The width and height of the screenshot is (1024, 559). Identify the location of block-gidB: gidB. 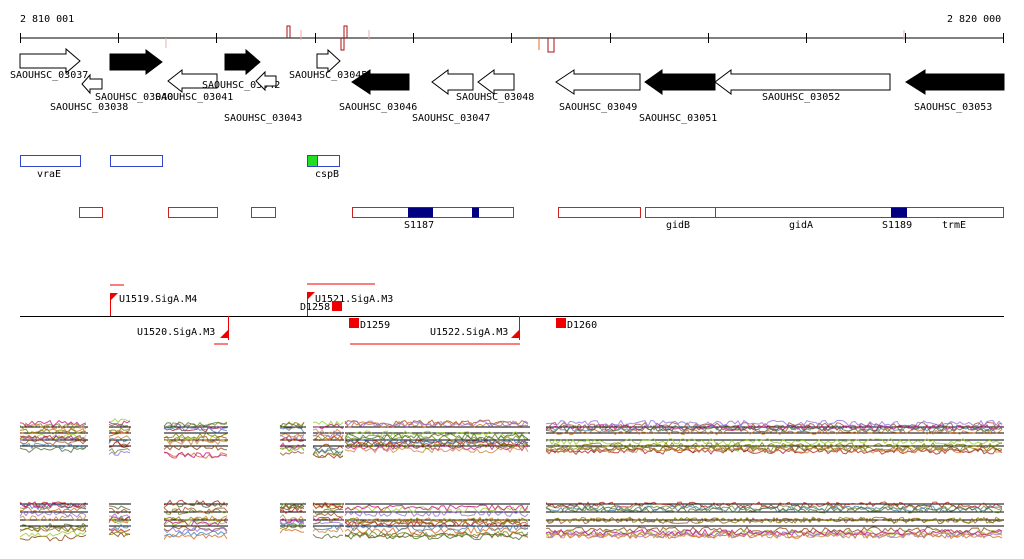
(680, 219).